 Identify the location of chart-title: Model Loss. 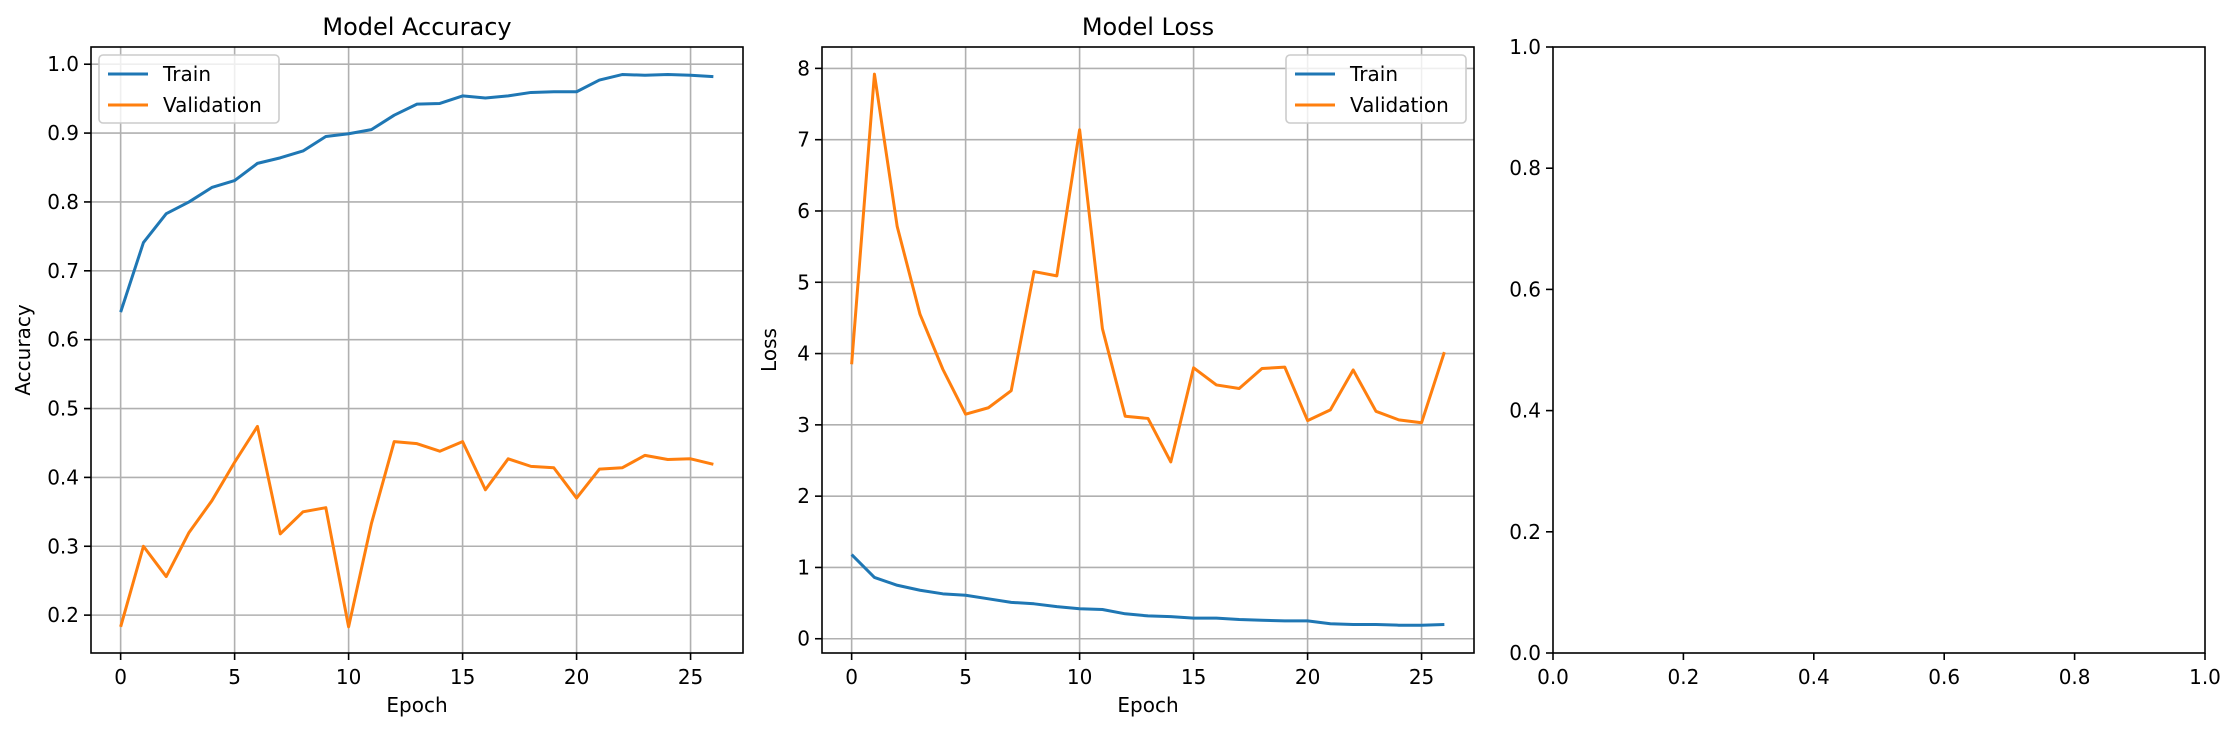
(1148, 27).